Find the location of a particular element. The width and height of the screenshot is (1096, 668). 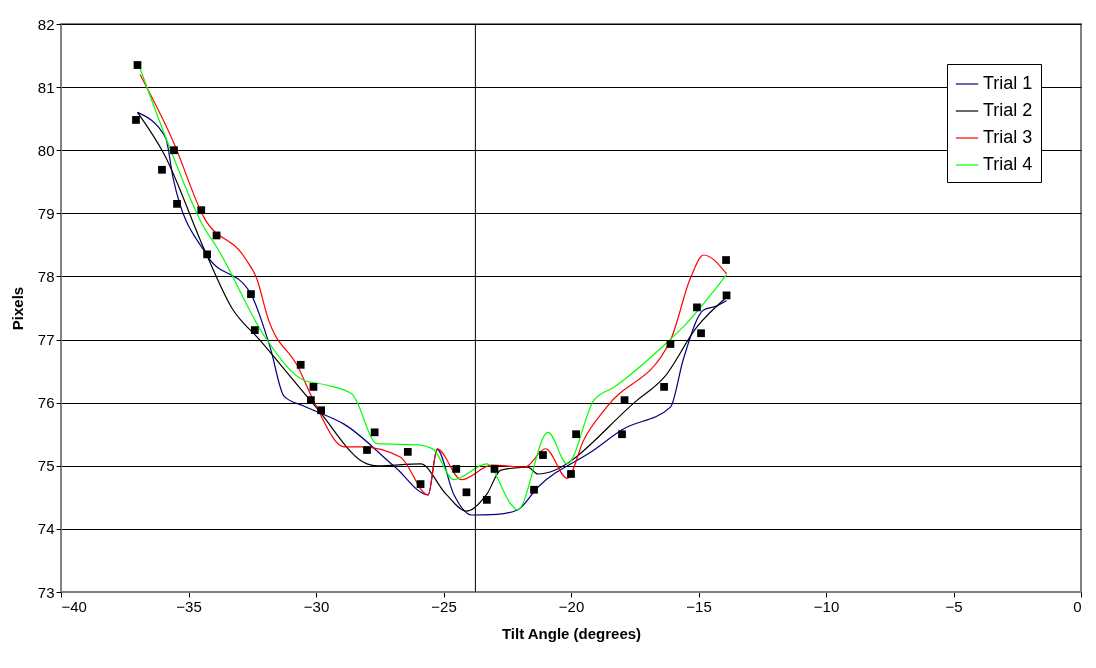

x-tick-label: −10 is located at coordinates (826, 606).